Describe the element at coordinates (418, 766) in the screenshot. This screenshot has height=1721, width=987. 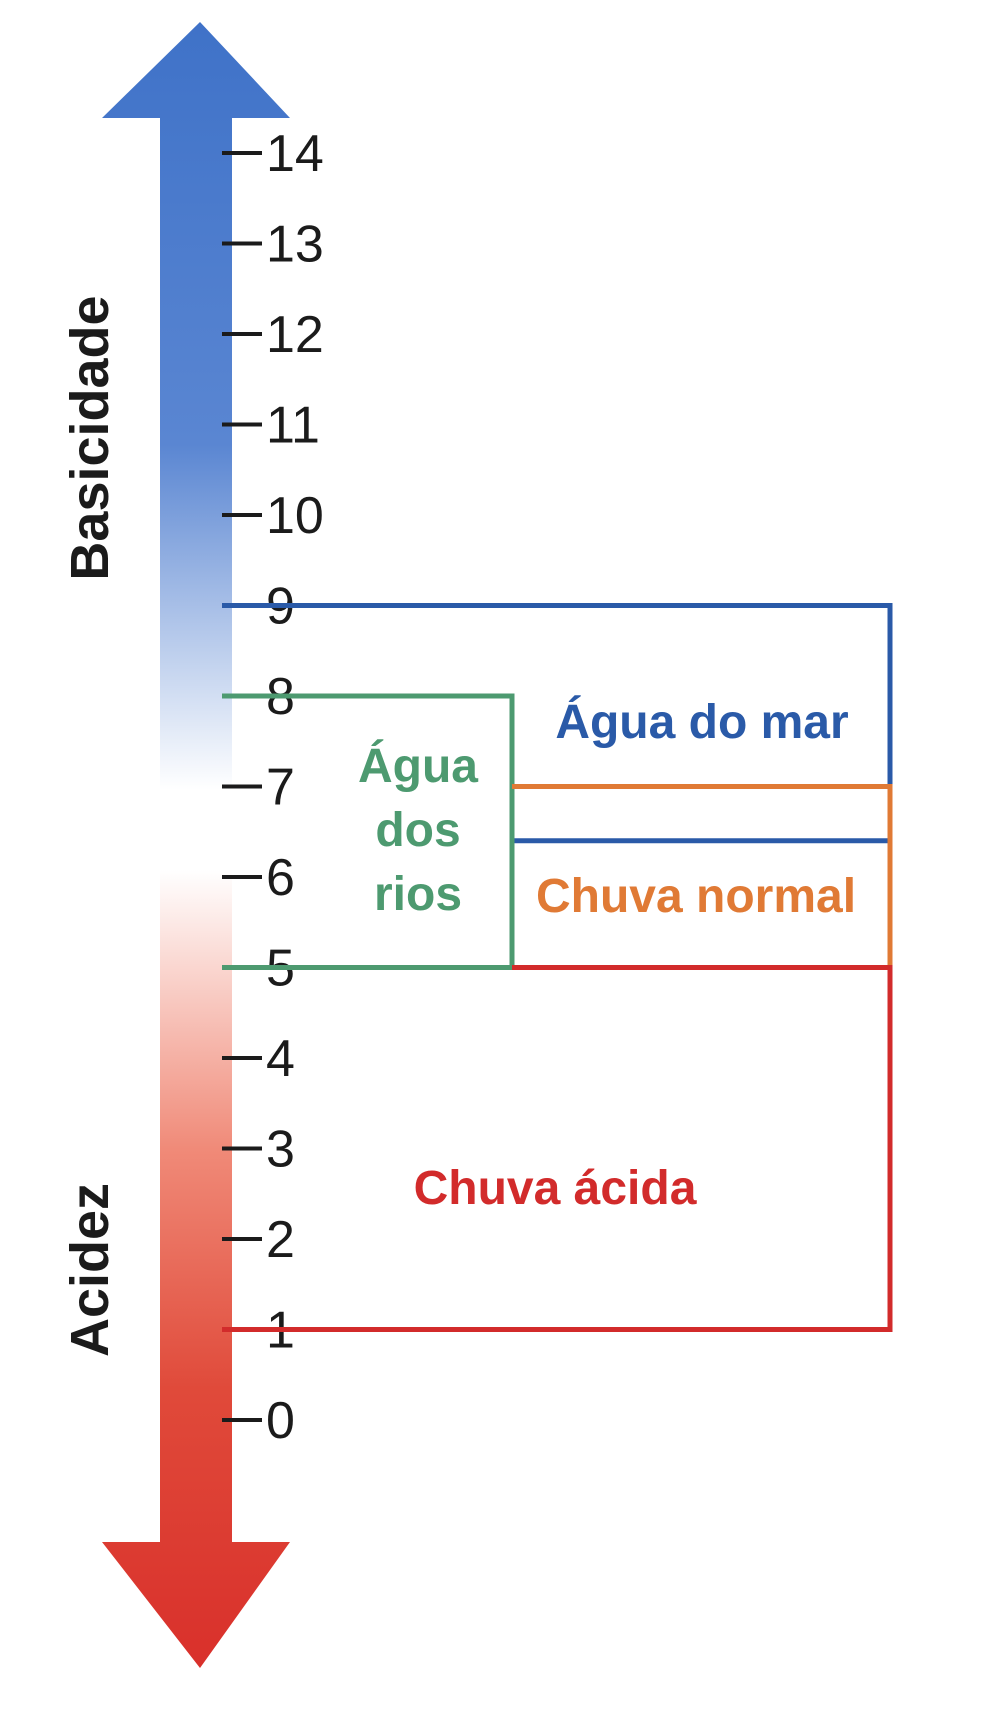
I see `range-label: Água` at that location.